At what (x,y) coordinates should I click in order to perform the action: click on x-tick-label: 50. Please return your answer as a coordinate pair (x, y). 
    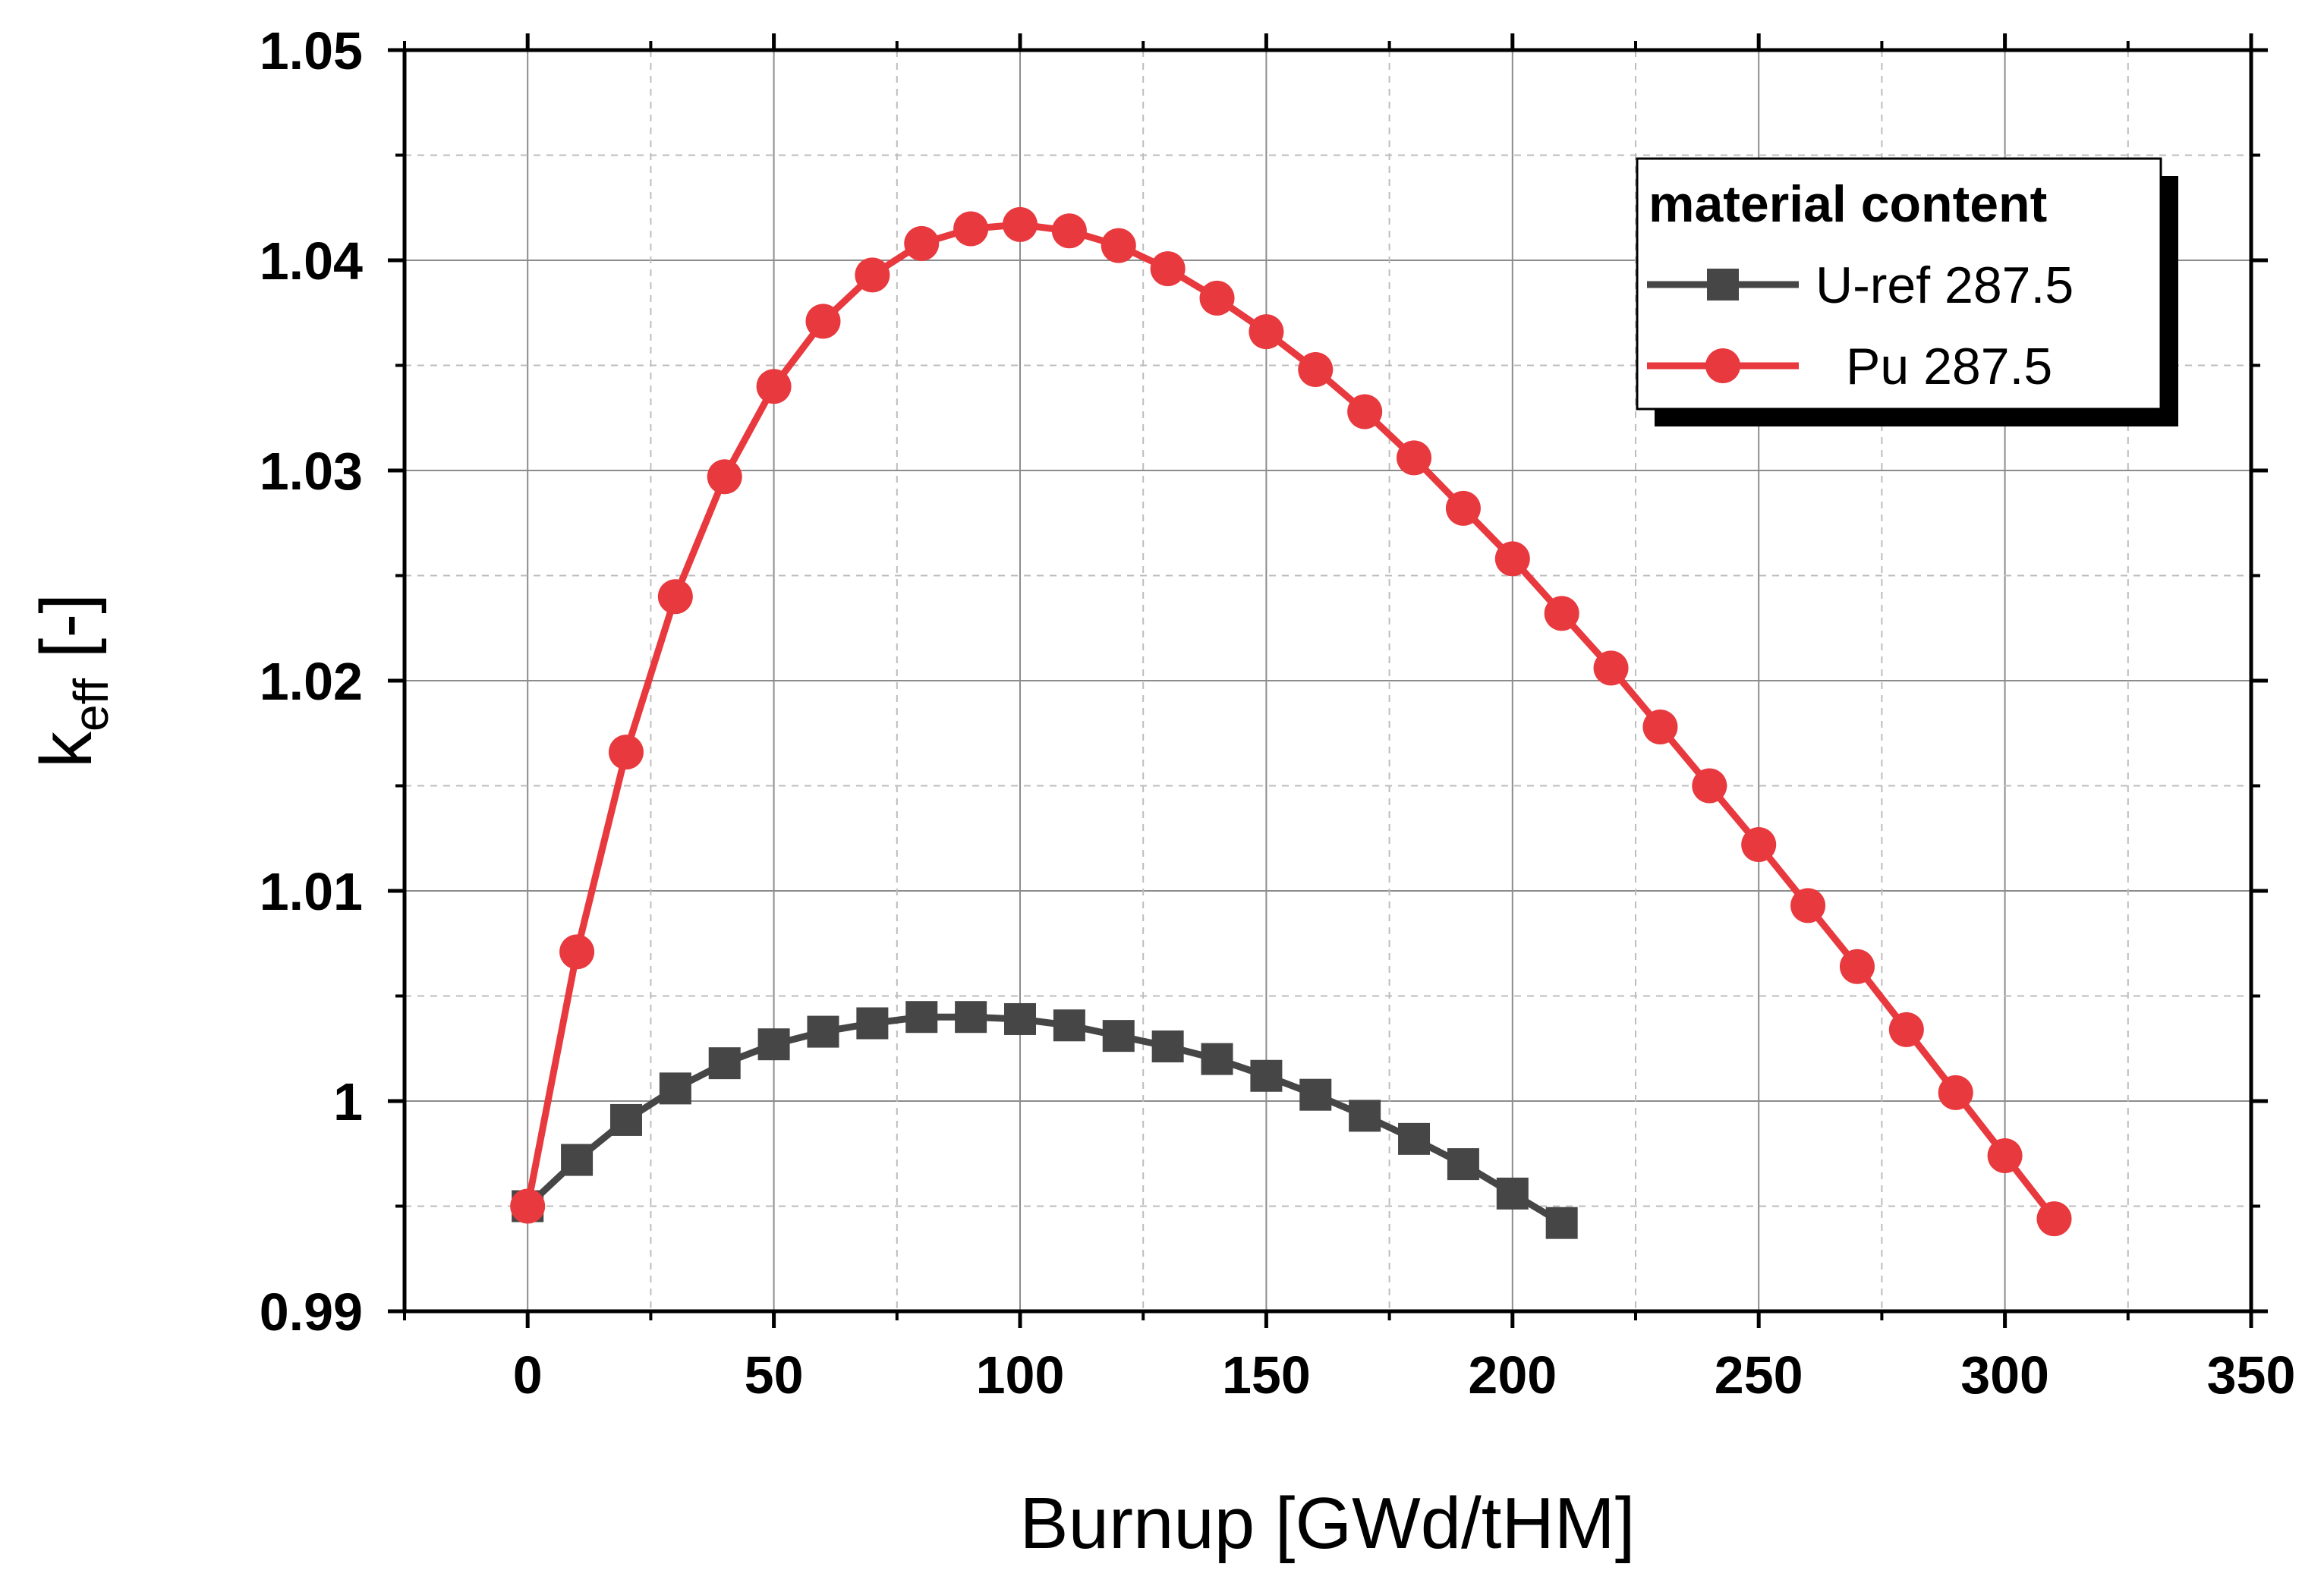
    Looking at the image, I should click on (775, 1375).